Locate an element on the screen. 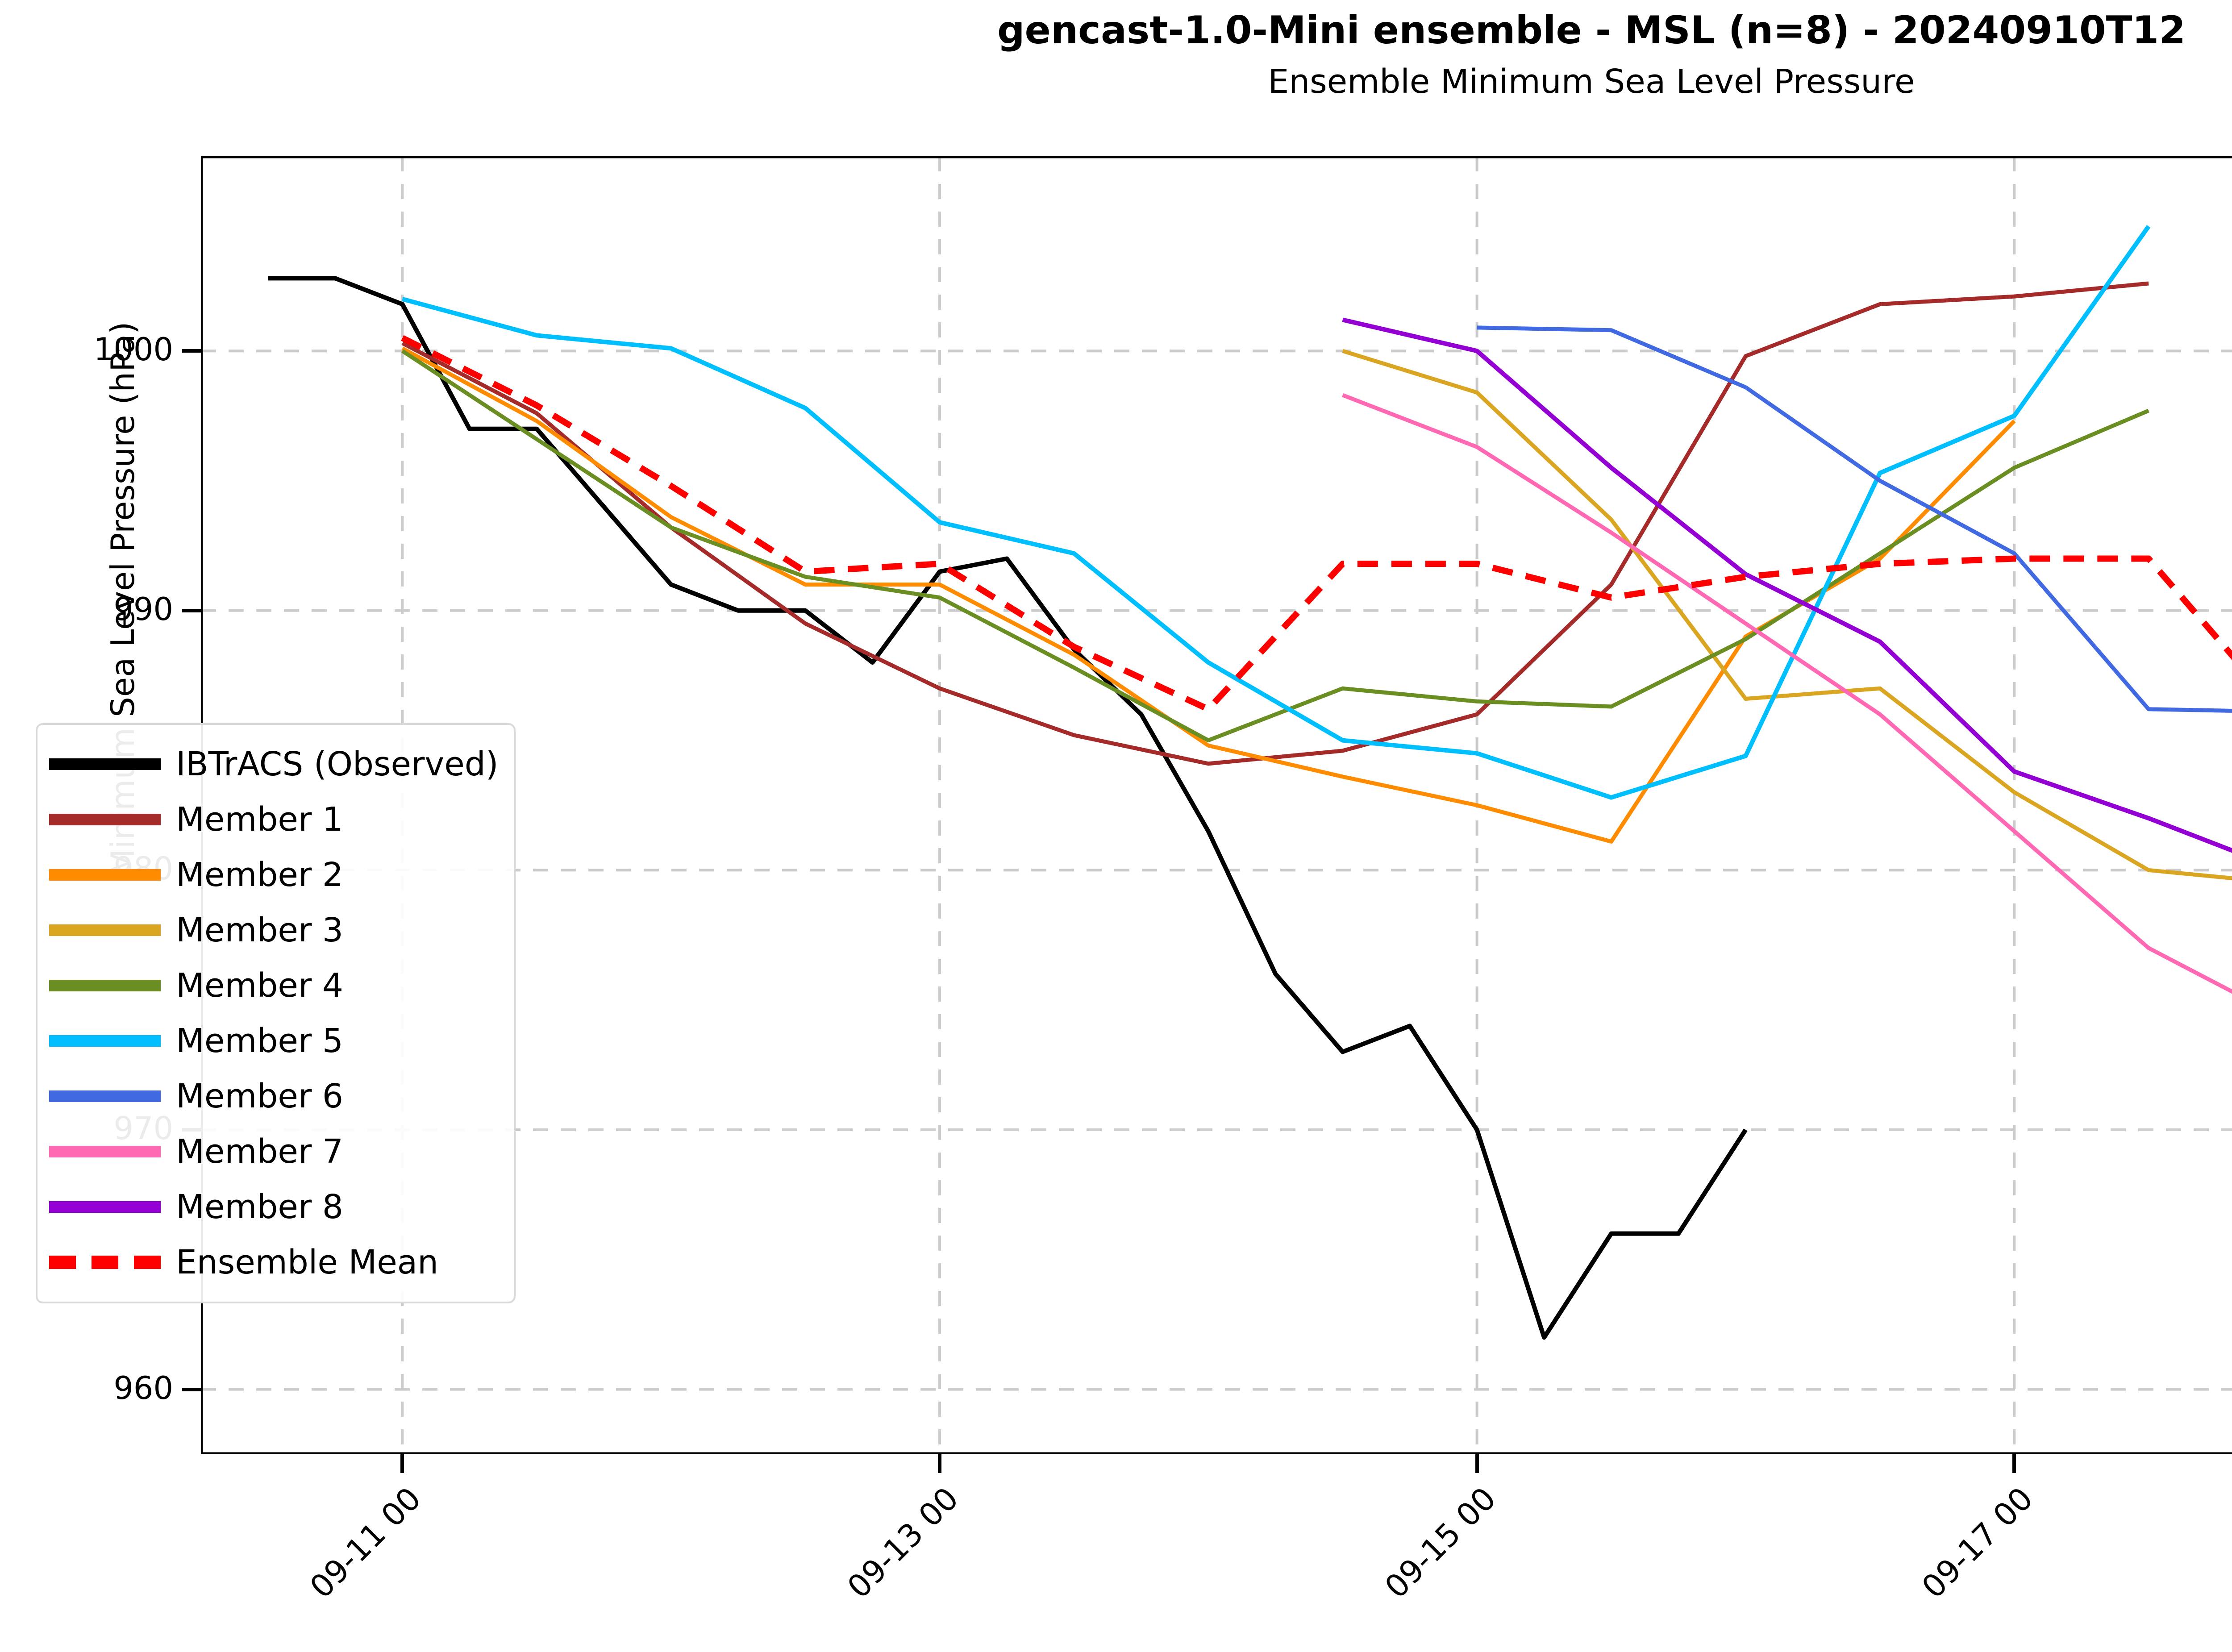 Image resolution: width=2232 pixels, height=1652 pixels. legend-item: Member 7 is located at coordinates (274, 1151).